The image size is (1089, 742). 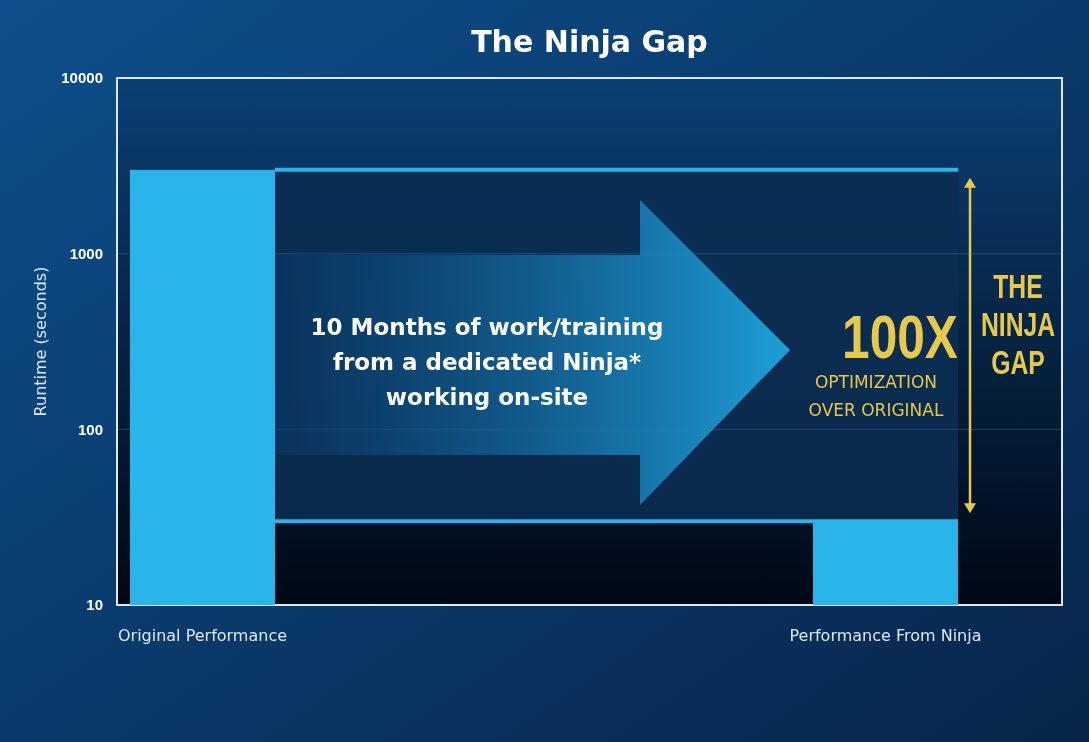 I want to click on annotation: 100X, so click(x=900, y=336).